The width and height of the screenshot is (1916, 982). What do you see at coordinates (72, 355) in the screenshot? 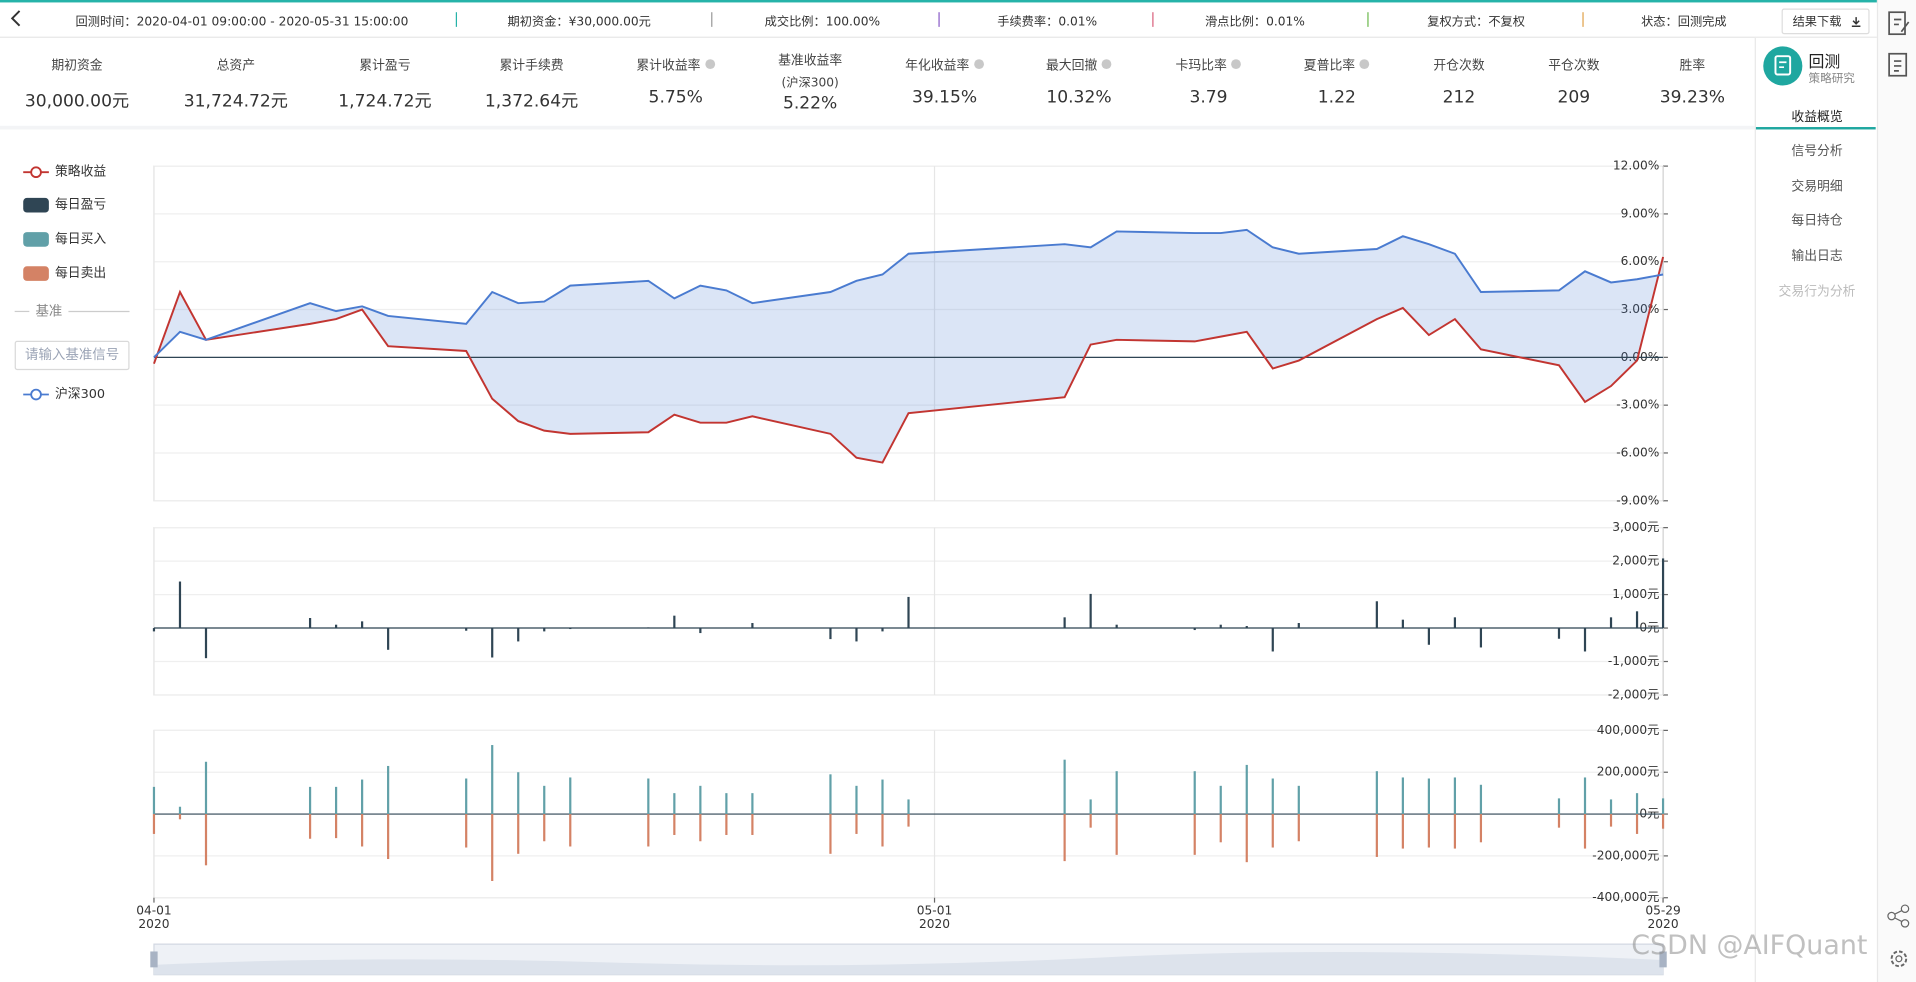
I see `benchmark-input: 请输入基准信号` at bounding box center [72, 355].